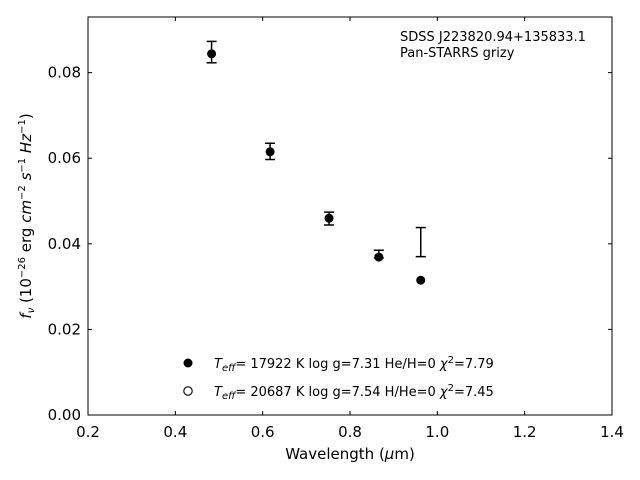 Image resolution: width=640 pixels, height=480 pixels. Describe the element at coordinates (64, 73) in the screenshot. I see `y-tick-label: 0.08` at that location.